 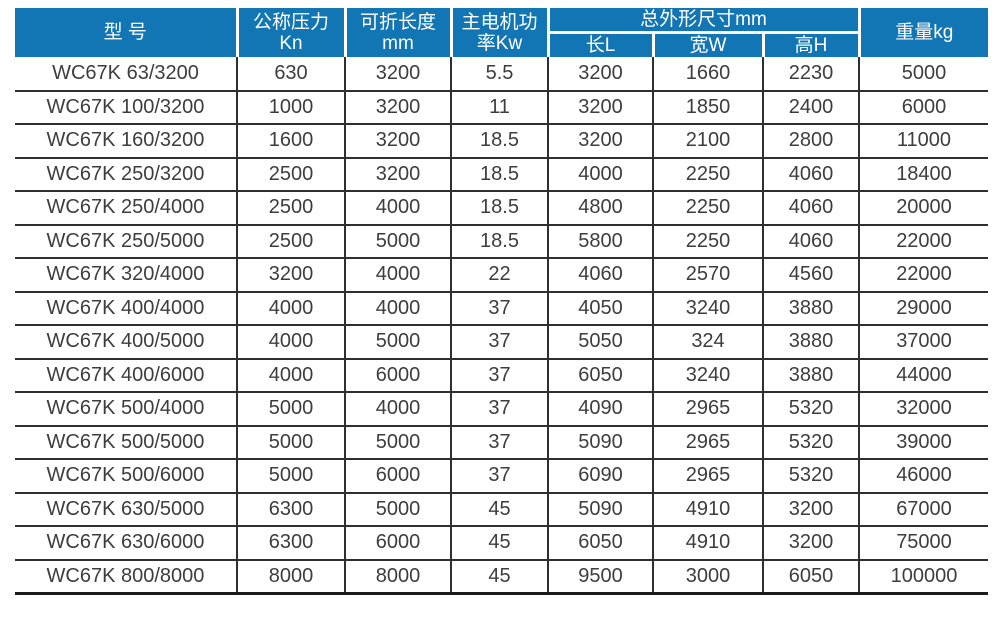 I want to click on header-dim-height-label: 高H, so click(x=811, y=45).